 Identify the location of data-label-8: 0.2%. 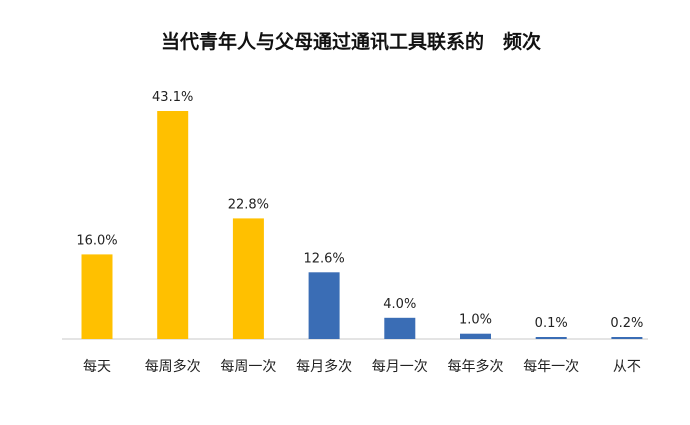
(626, 323).